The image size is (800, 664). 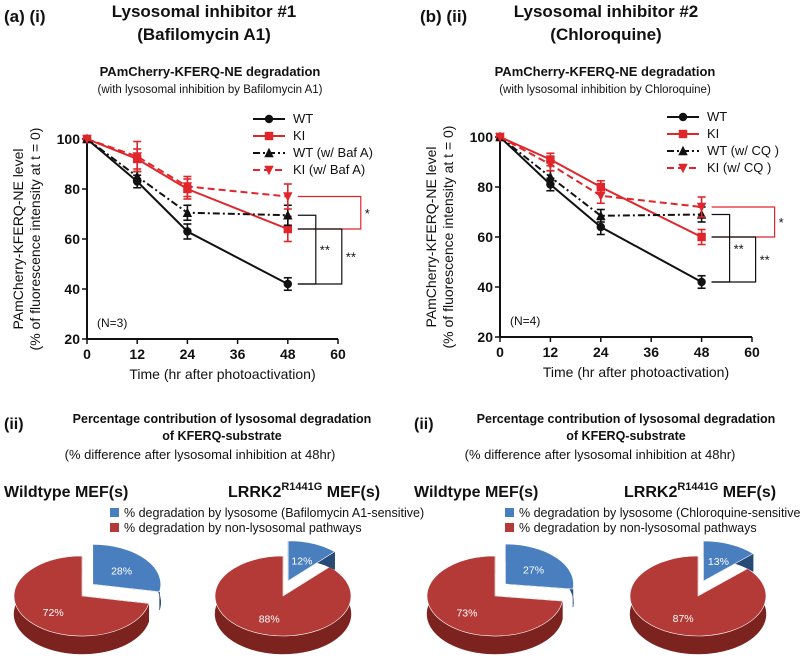 What do you see at coordinates (533, 571) in the screenshot?
I see `pie-label-lysosome: 27%` at bounding box center [533, 571].